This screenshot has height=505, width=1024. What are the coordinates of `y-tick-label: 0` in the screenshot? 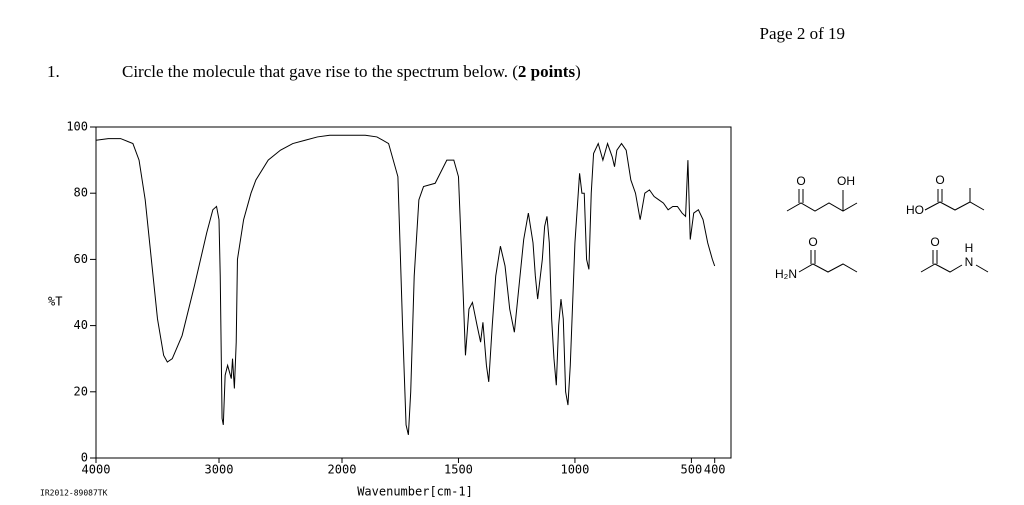 It's located at (84, 458).